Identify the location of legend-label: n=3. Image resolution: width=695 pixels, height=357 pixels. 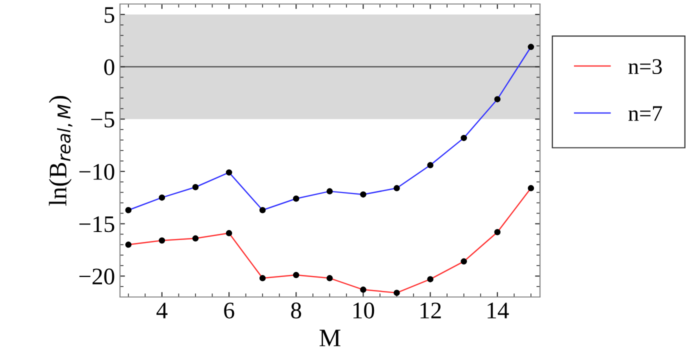
(645, 66).